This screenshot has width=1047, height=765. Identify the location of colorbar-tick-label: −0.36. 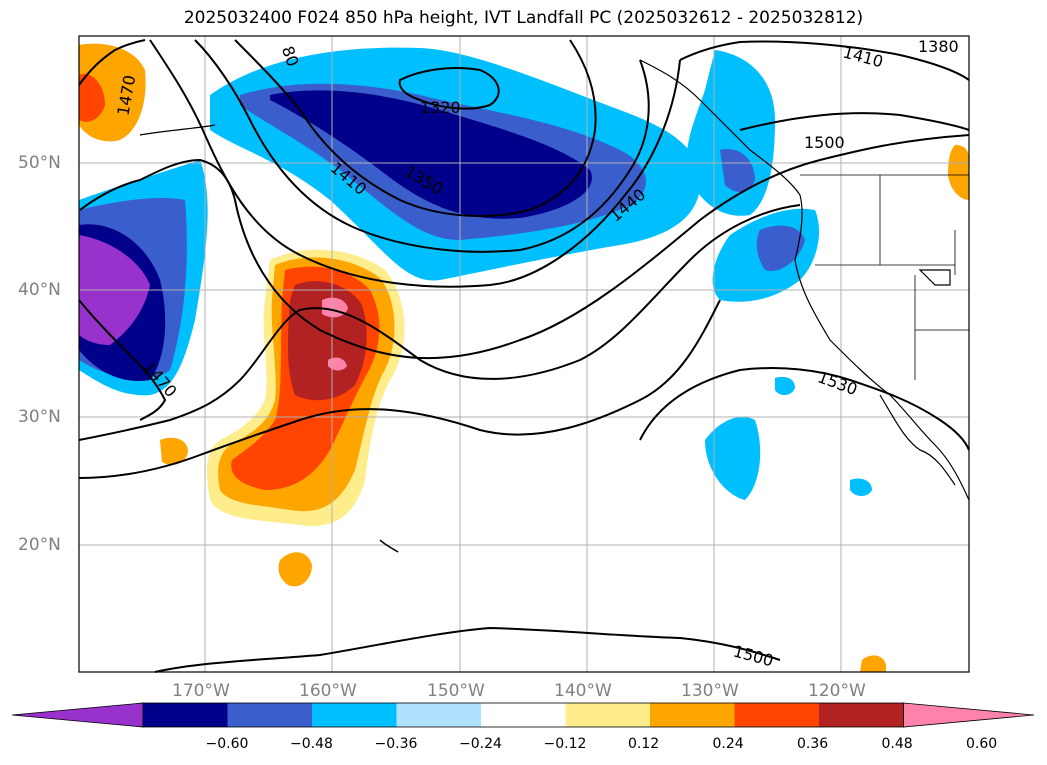
(396, 744).